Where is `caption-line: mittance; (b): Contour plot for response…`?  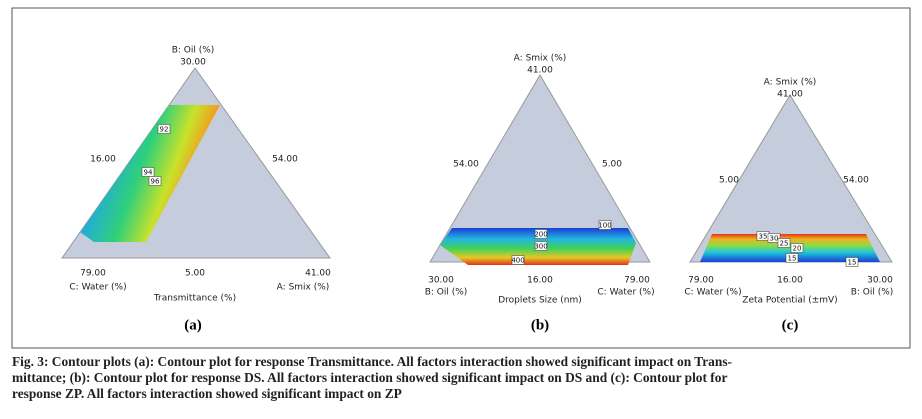 caption-line: mittance; (b): Contour plot for response… is located at coordinates (370, 377).